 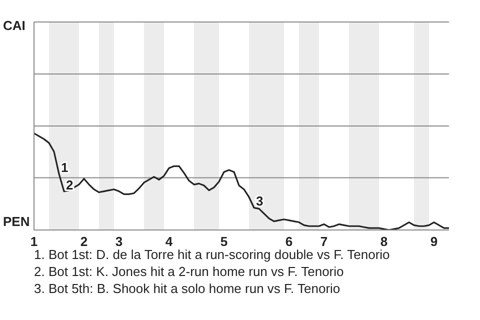 I want to click on text: CAI, so click(x=14, y=25).